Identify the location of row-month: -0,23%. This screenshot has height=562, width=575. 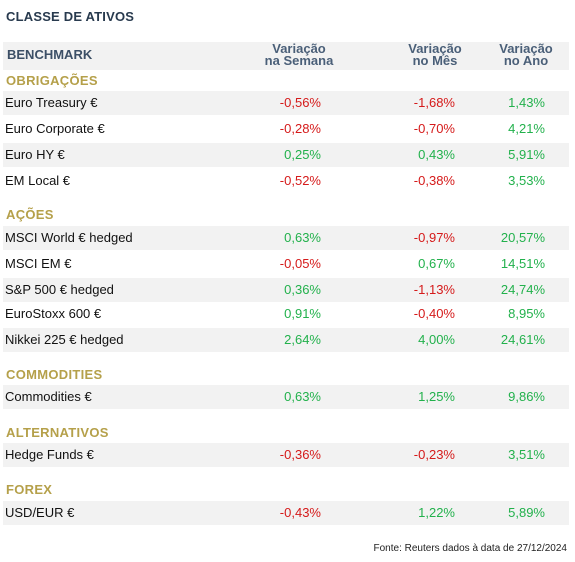
(434, 454).